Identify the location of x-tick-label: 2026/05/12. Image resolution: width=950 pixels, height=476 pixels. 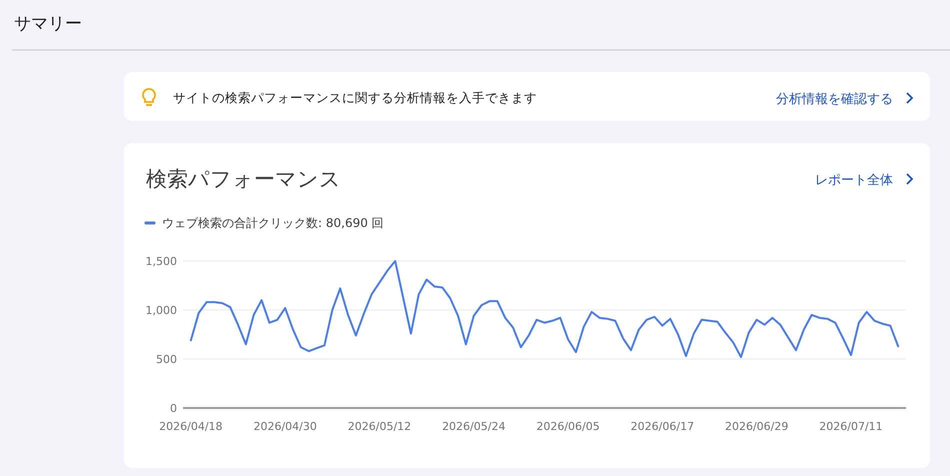
(380, 426).